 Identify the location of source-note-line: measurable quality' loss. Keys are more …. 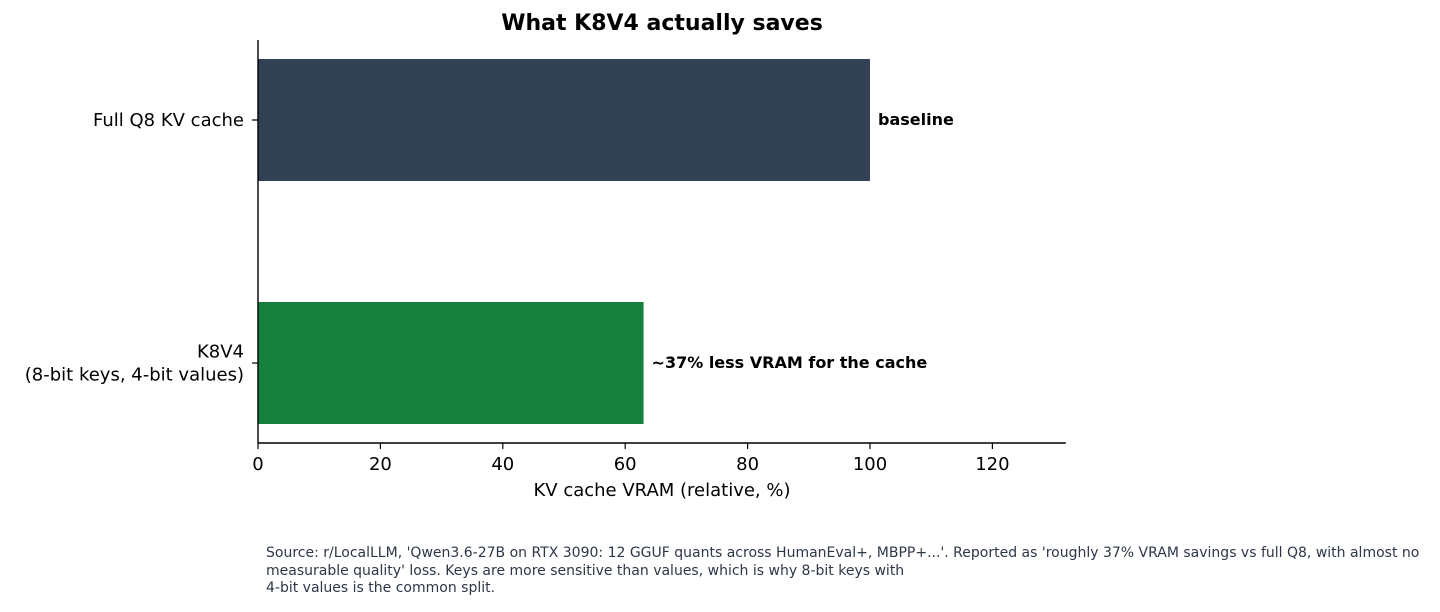
(585, 570).